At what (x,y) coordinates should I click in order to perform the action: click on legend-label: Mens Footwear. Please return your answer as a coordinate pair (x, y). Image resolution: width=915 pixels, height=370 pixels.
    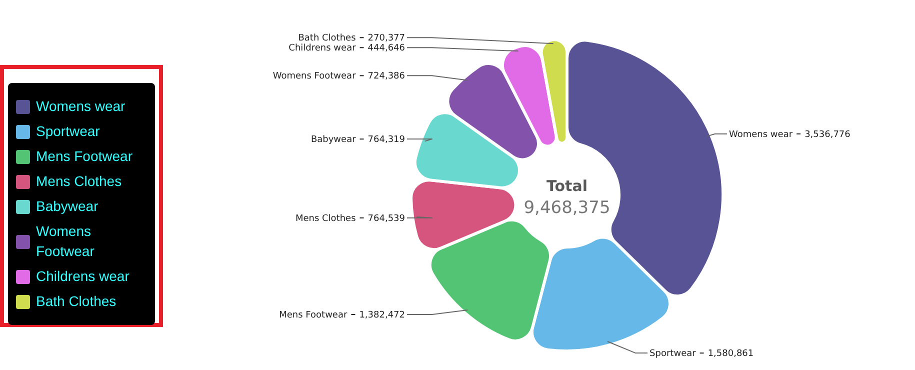
    Looking at the image, I should click on (84, 156).